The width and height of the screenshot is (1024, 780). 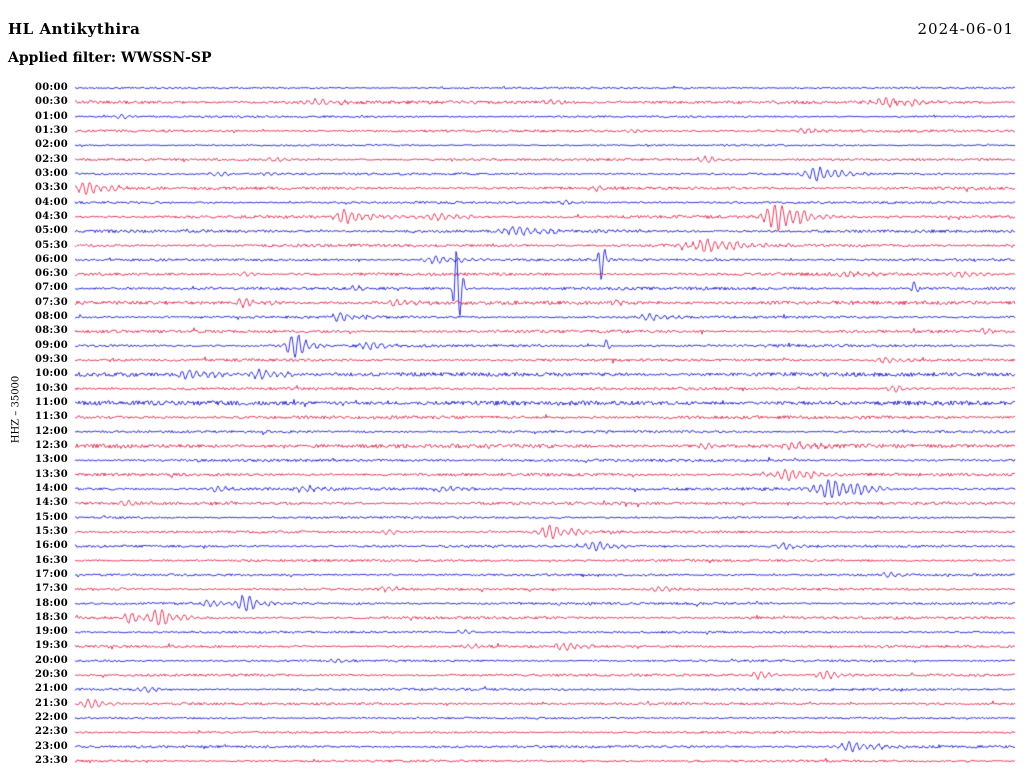 What do you see at coordinates (51, 603) in the screenshot?
I see `time-label: 18:00` at bounding box center [51, 603].